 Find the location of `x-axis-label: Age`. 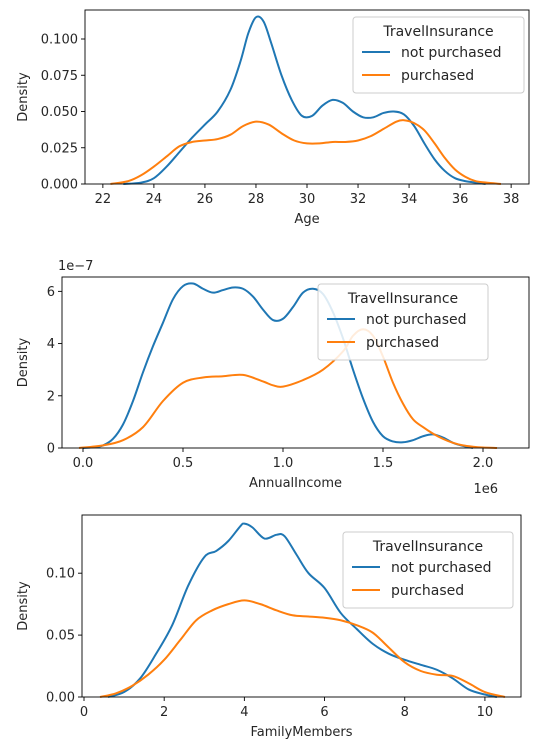

x-axis-label: Age is located at coordinates (306, 219).